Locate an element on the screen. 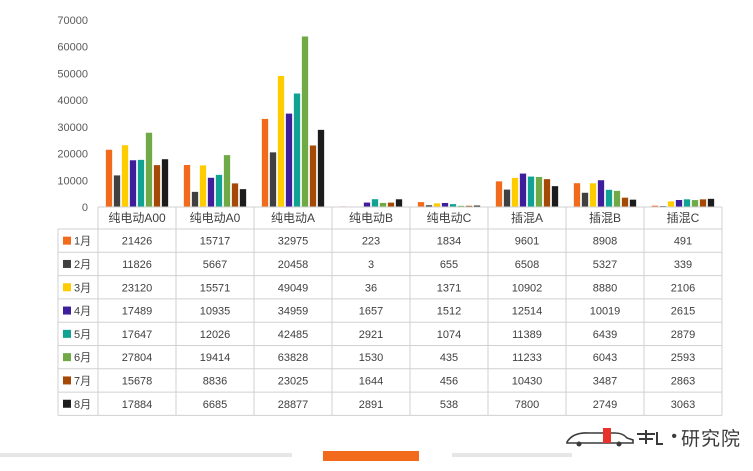  table-cell: 3 is located at coordinates (371, 265).